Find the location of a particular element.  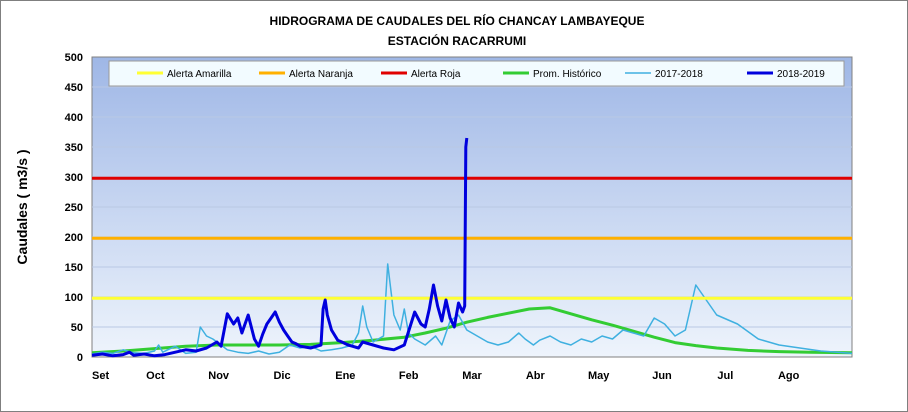

y-tick-label: 0 is located at coordinates (80, 358).